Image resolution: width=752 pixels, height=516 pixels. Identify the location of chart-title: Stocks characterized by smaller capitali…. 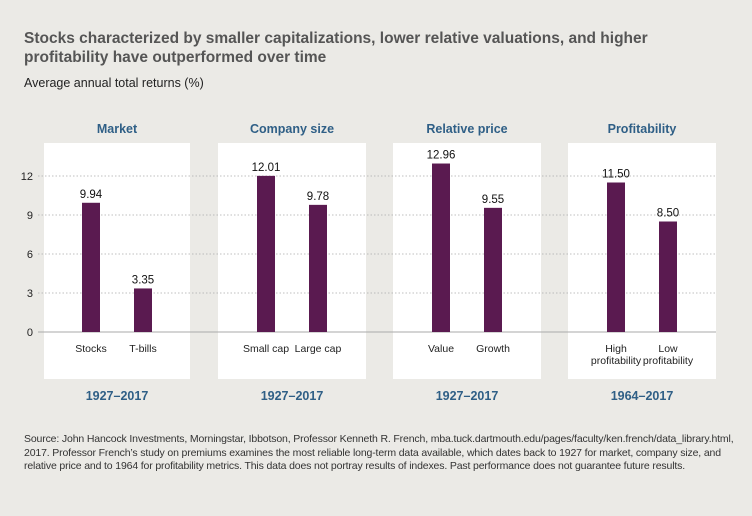
(336, 48).